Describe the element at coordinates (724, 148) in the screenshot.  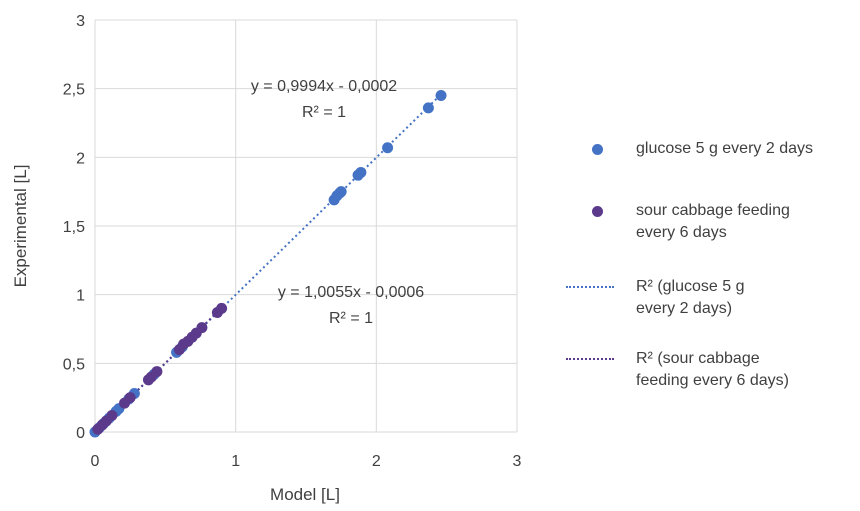
I see `legend-label: glucose 5 g every 2 days` at that location.